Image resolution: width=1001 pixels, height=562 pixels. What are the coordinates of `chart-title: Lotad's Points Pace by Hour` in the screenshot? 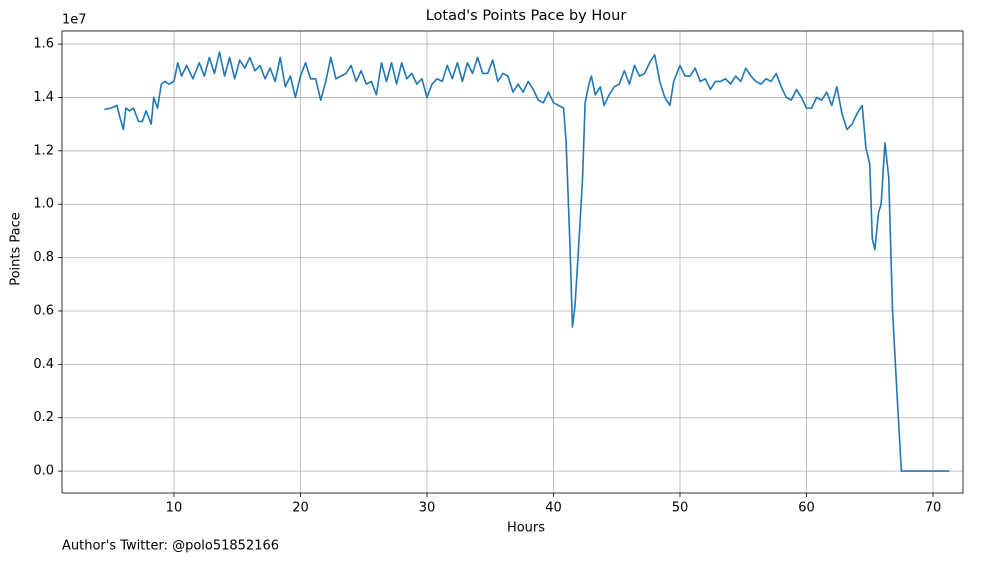 It's located at (526, 16).